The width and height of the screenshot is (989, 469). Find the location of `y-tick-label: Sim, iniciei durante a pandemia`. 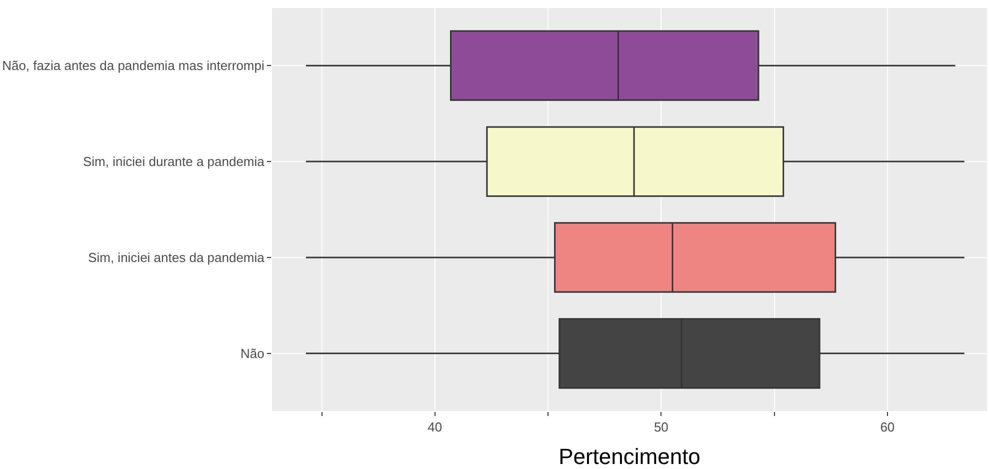

y-tick-label: Sim, iniciei durante a pandemia is located at coordinates (174, 162).